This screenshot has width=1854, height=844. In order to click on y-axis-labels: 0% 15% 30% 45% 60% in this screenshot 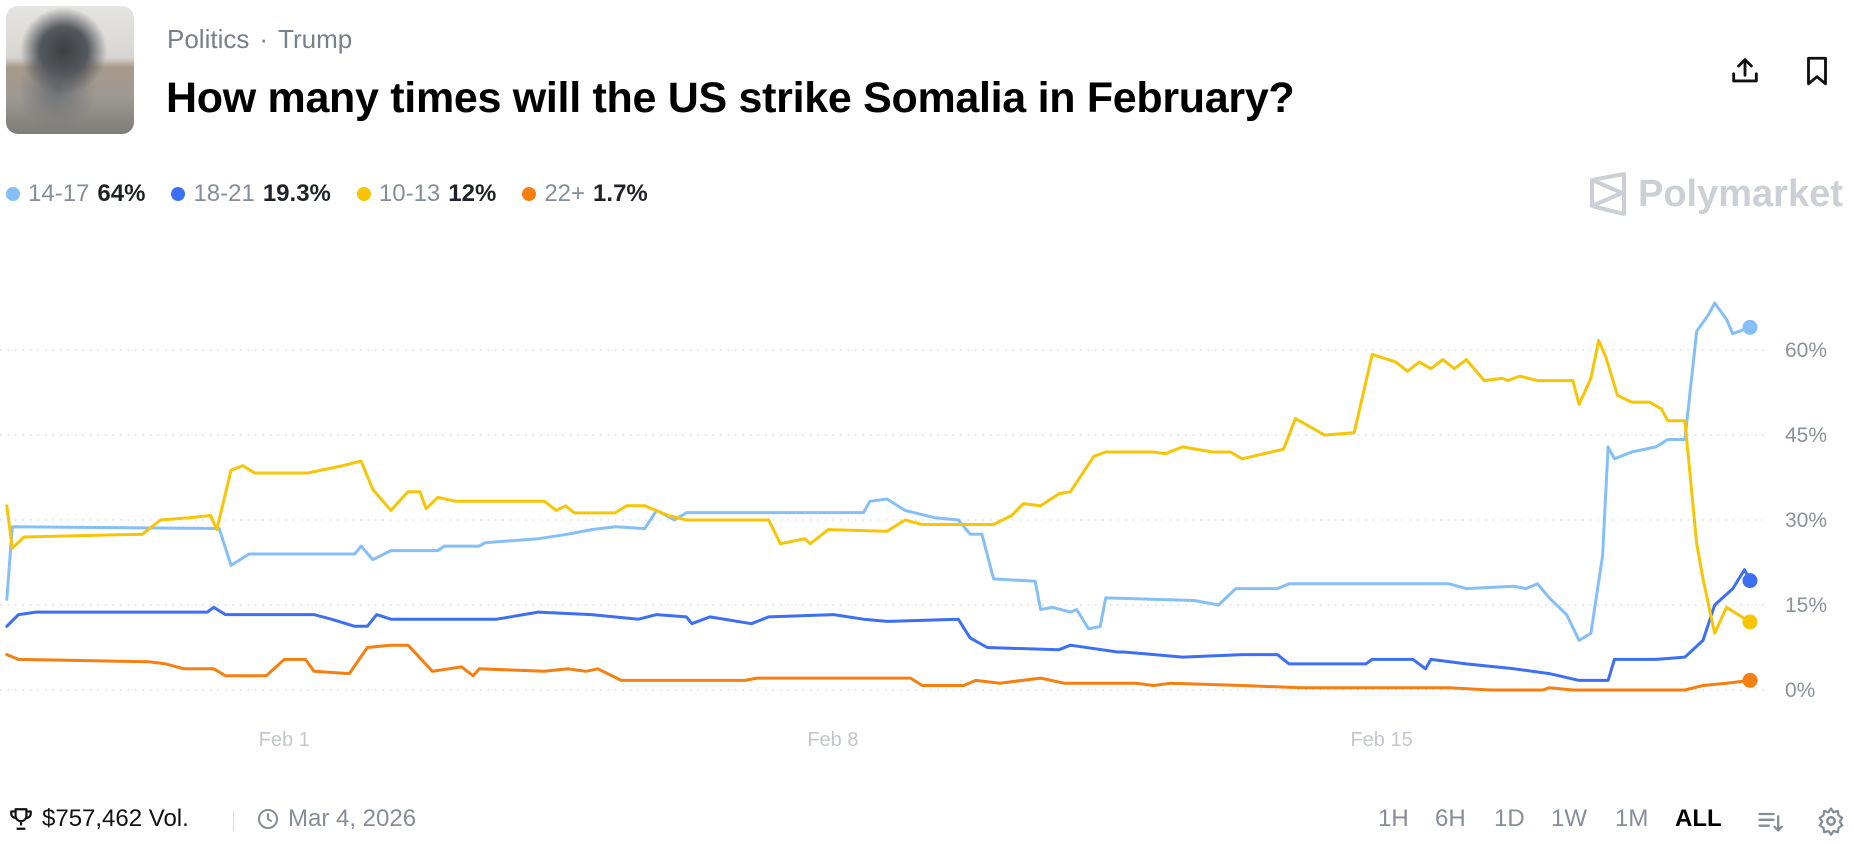, I will do `click(1806, 520)`.